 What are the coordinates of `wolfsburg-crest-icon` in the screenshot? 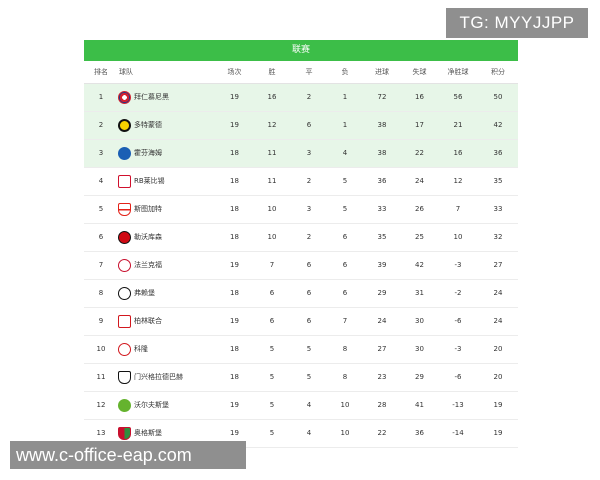 It's located at (124, 405).